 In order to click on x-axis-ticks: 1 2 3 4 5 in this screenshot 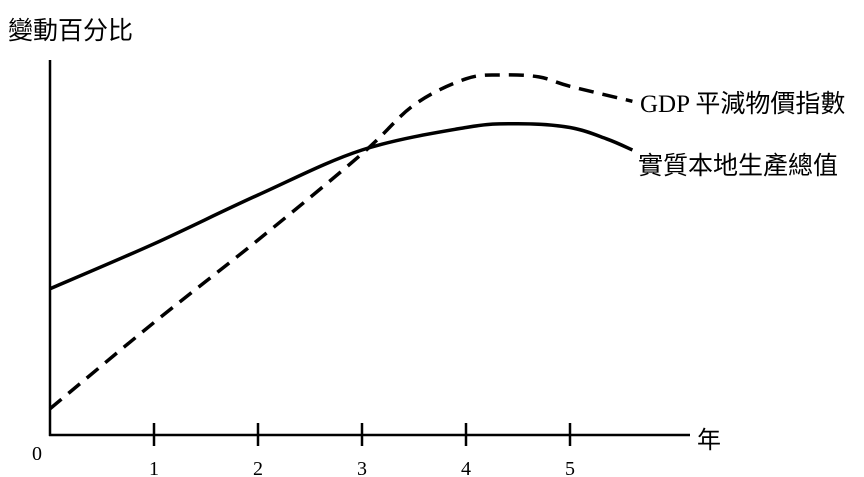, I will do `click(362, 450)`.